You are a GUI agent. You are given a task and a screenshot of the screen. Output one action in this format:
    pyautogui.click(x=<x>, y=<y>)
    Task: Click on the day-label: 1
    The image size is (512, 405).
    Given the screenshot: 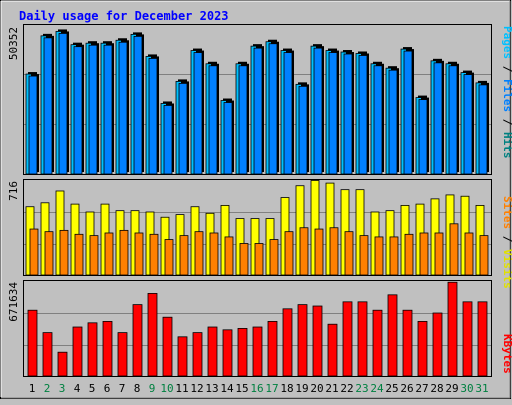 What is the action you would take?
    pyautogui.click(x=32, y=388)
    